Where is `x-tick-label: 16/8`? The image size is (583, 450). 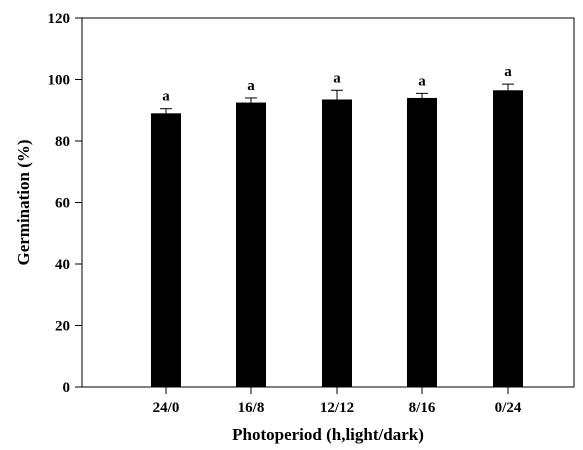 x-tick-label: 16/8 is located at coordinates (251, 408).